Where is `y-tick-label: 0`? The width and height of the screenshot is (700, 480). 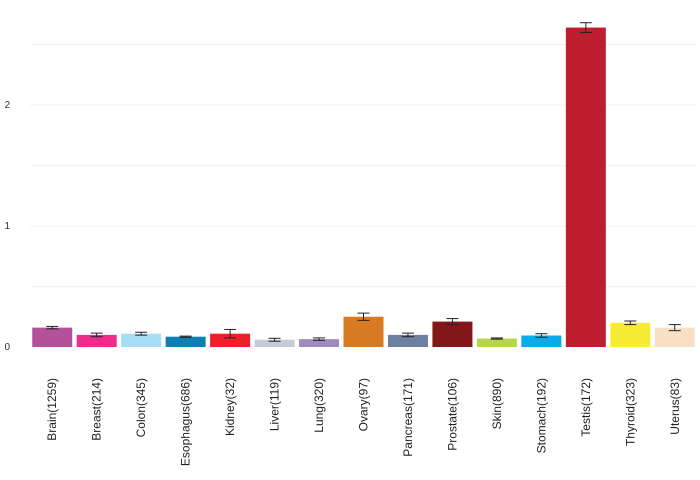
y-tick-label: 0 is located at coordinates (7, 347).